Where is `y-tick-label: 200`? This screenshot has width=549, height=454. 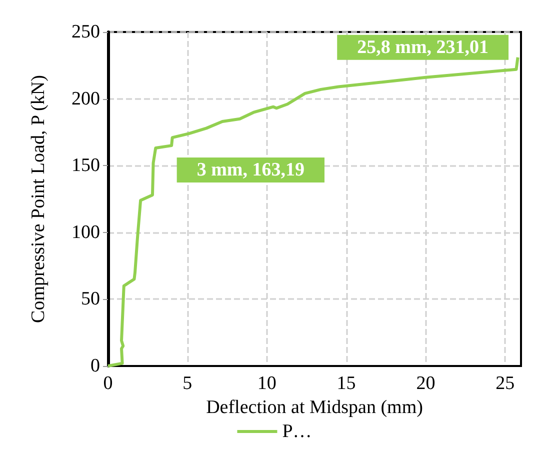 y-tick-label: 200 is located at coordinates (86, 99).